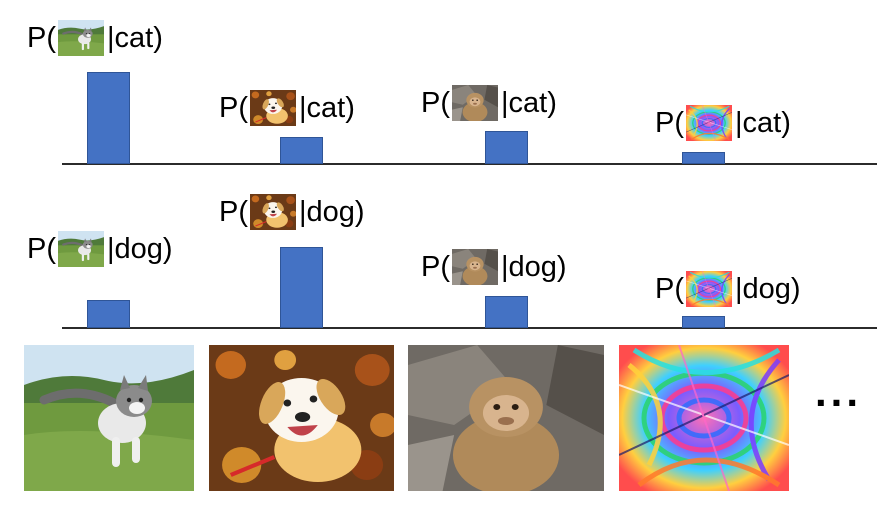 This screenshot has height=513, width=877. I want to click on label-dog-noise: P( |dog), so click(728, 289).